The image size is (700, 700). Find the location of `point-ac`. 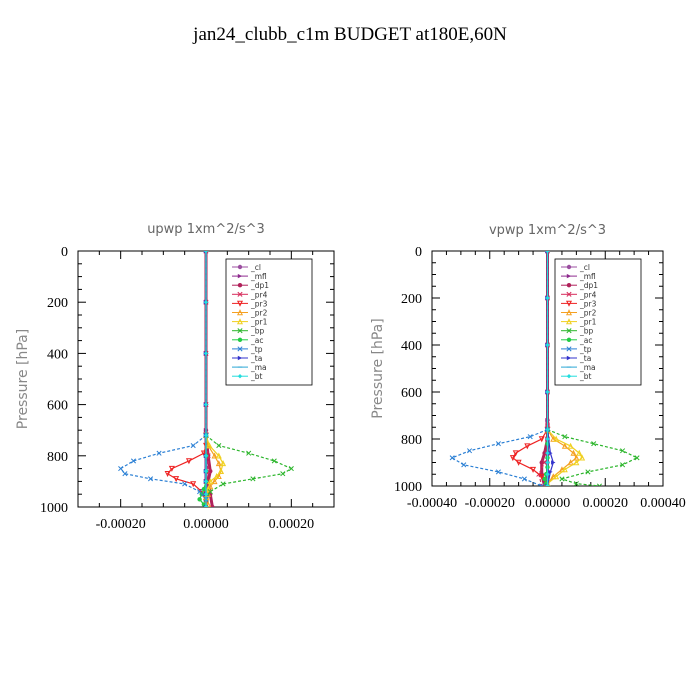

point-ac is located at coordinates (199, 499).